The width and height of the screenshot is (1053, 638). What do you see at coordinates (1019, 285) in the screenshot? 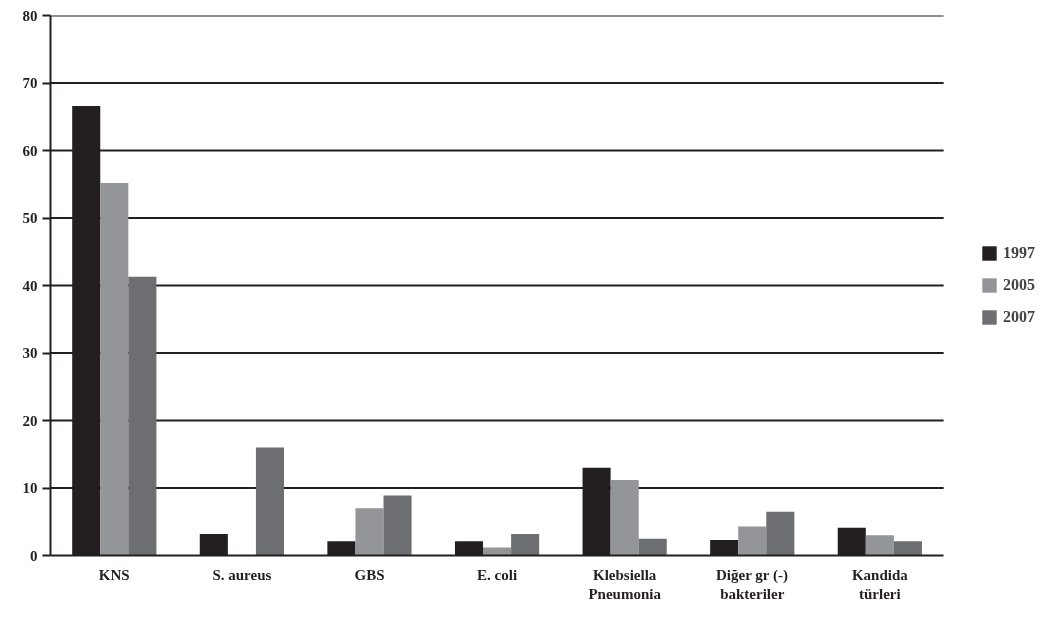
I see `legend-label: 2005` at bounding box center [1019, 285].